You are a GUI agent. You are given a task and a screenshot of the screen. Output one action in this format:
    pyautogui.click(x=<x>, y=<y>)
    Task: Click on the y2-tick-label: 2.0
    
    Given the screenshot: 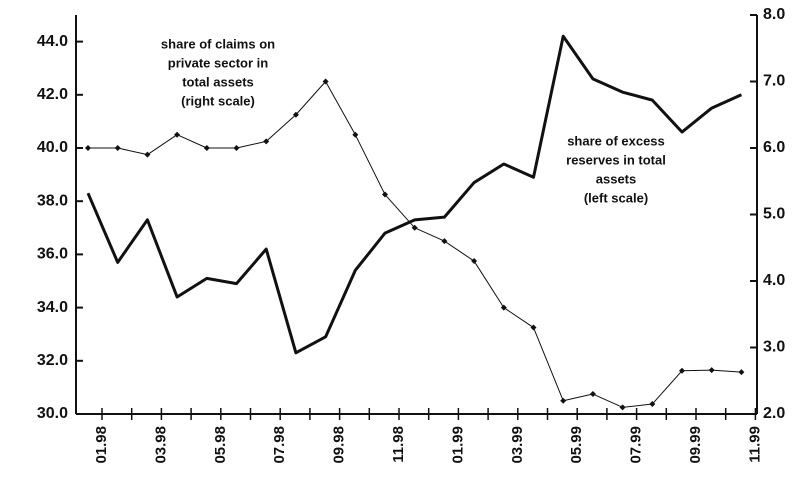 What is the action you would take?
    pyautogui.click(x=774, y=413)
    